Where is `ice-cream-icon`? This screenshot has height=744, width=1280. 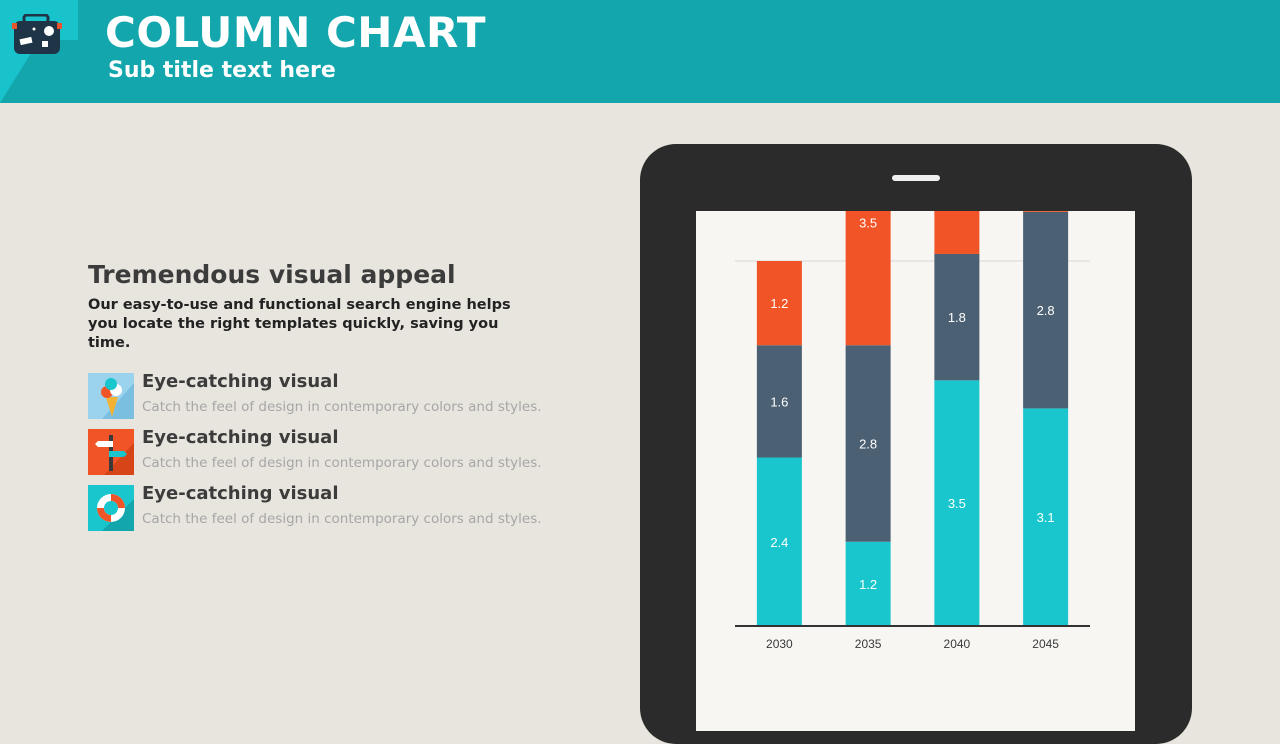
ice-cream-icon is located at coordinates (111, 396).